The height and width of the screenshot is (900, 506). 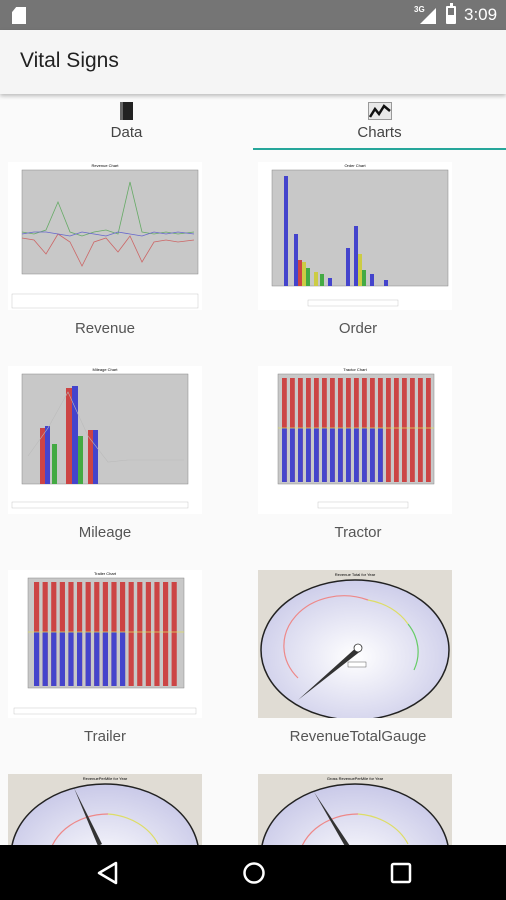 I want to click on app-bar: Vital Signs, so click(x=253, y=62).